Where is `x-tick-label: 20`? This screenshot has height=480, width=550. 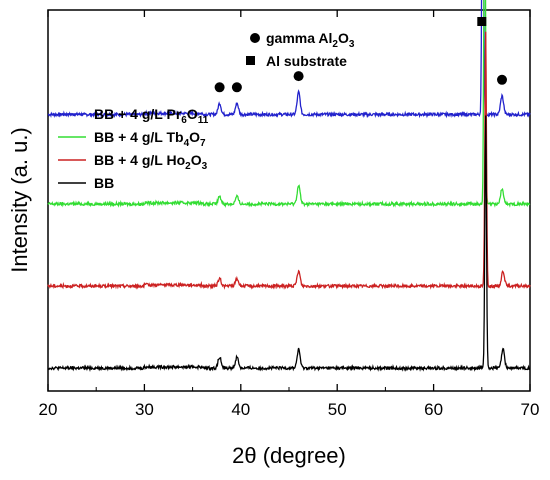 x-tick-label: 20 is located at coordinates (48, 409).